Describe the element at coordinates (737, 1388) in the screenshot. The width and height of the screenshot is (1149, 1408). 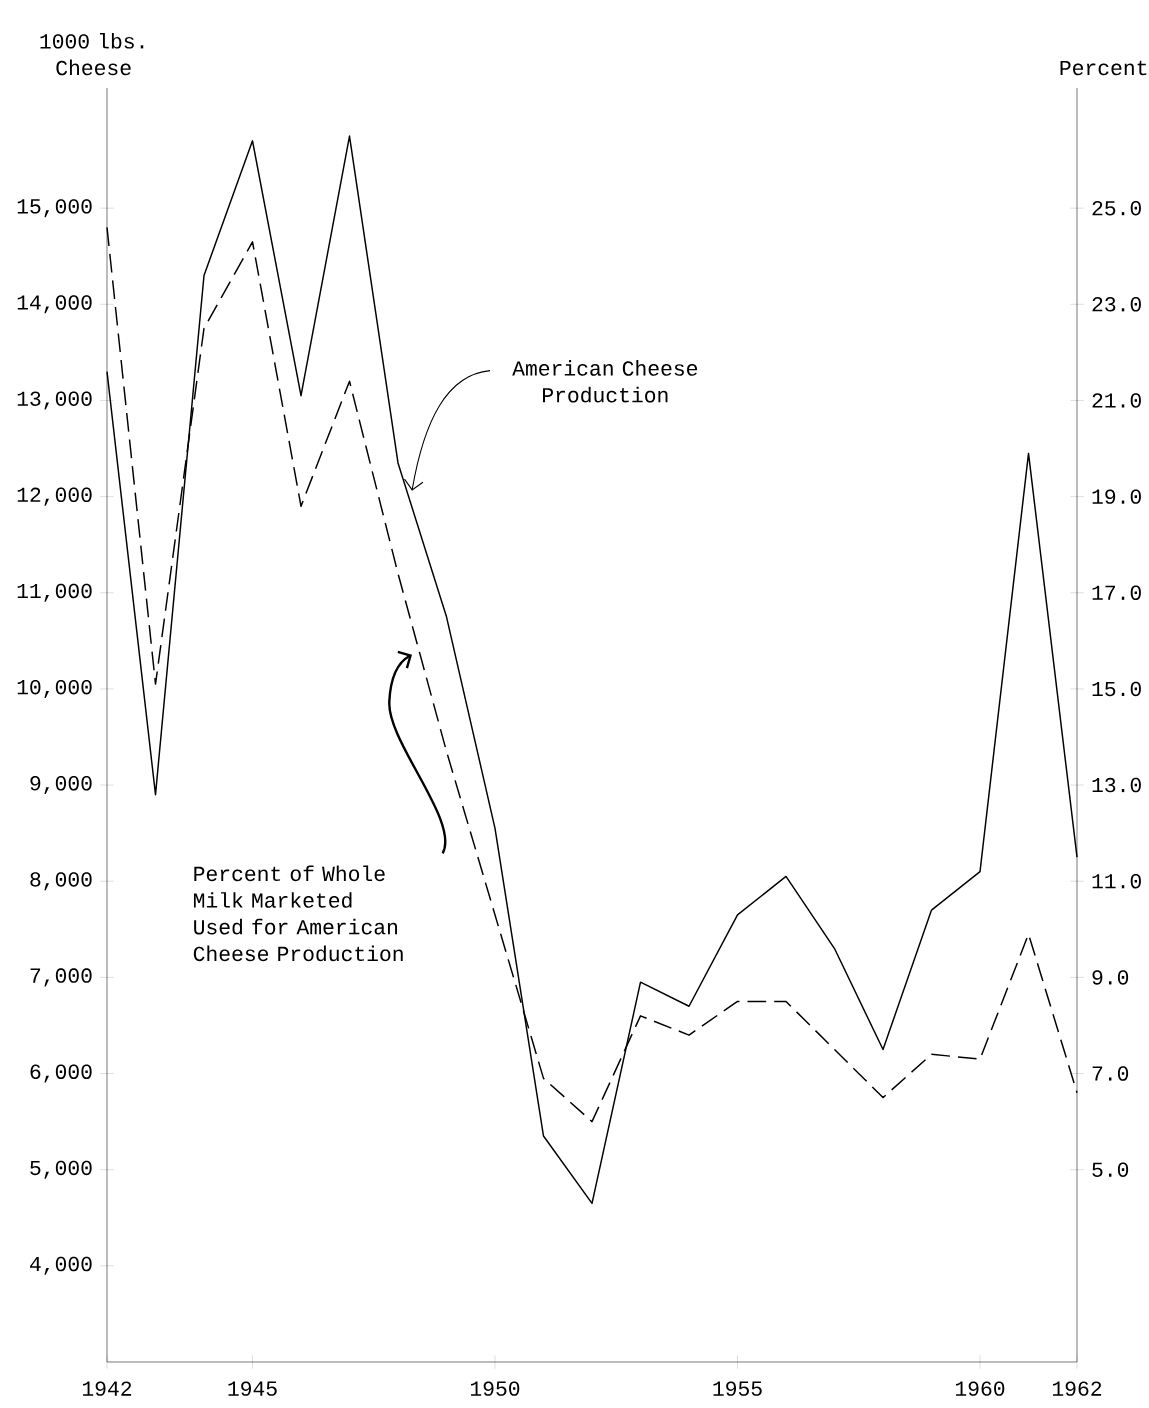
I see `x-tick-label: 1955` at that location.